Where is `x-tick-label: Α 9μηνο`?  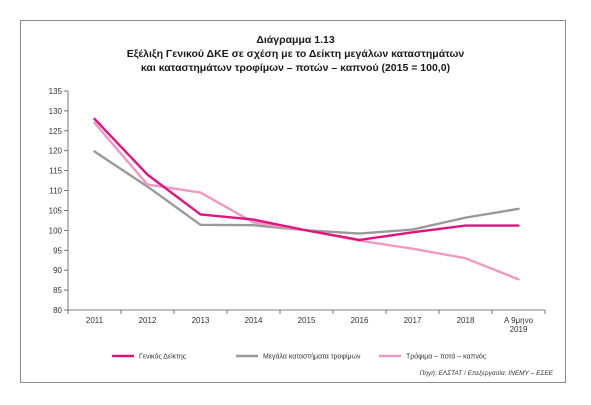 x-tick-label: Α 9μηνο is located at coordinates (519, 320).